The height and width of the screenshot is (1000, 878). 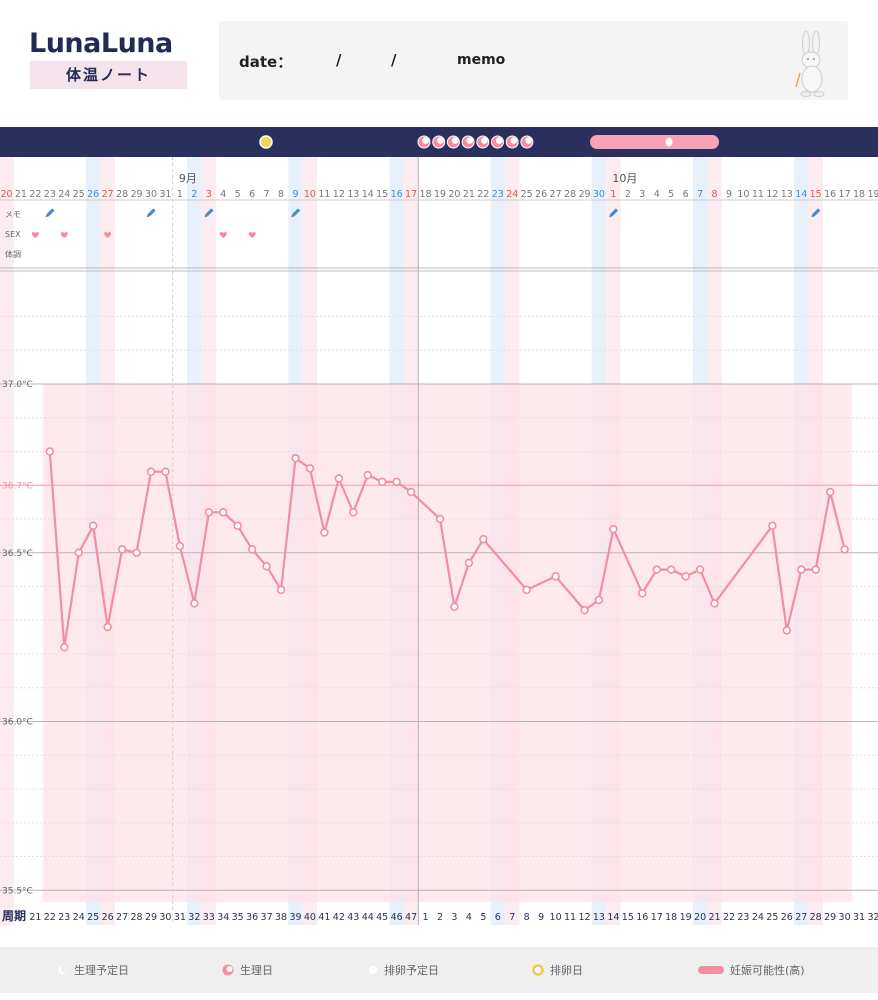 What do you see at coordinates (859, 917) in the screenshot?
I see `cycle-day-label: 31` at bounding box center [859, 917].